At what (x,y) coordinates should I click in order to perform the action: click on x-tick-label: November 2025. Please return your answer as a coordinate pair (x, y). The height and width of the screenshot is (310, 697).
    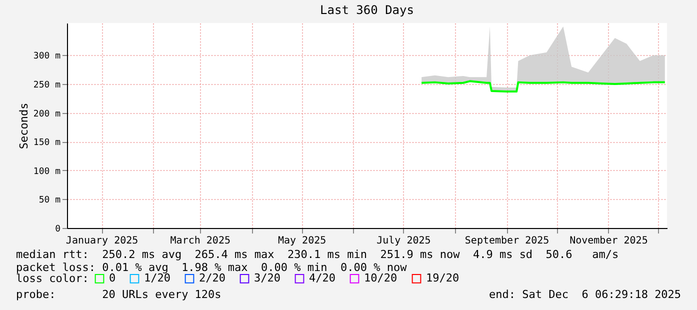
    Looking at the image, I should click on (609, 241).